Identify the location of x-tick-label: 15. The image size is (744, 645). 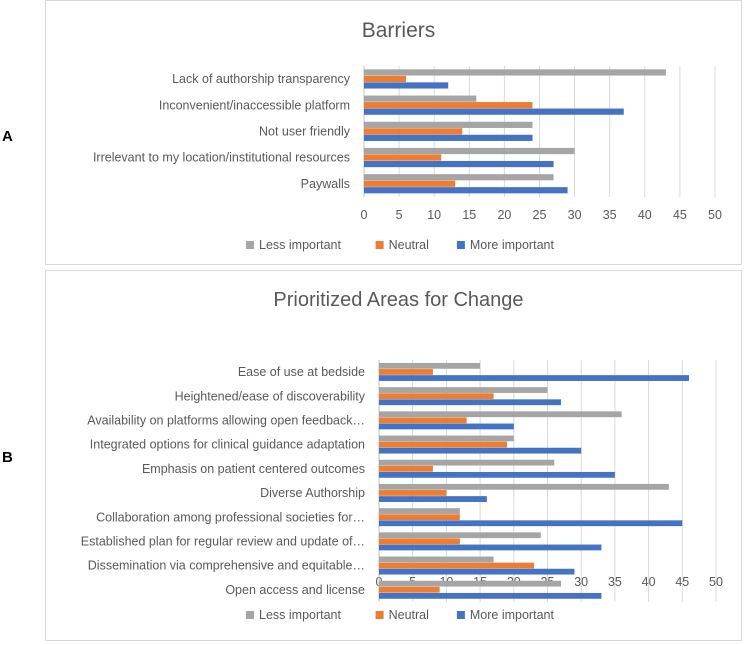
(469, 215).